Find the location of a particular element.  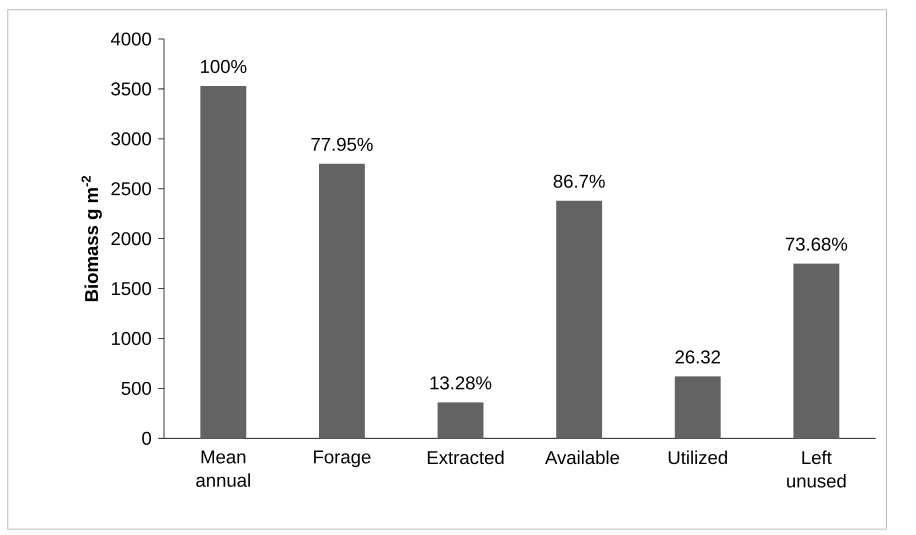

y-tick-label: 1000 is located at coordinates (132, 339).